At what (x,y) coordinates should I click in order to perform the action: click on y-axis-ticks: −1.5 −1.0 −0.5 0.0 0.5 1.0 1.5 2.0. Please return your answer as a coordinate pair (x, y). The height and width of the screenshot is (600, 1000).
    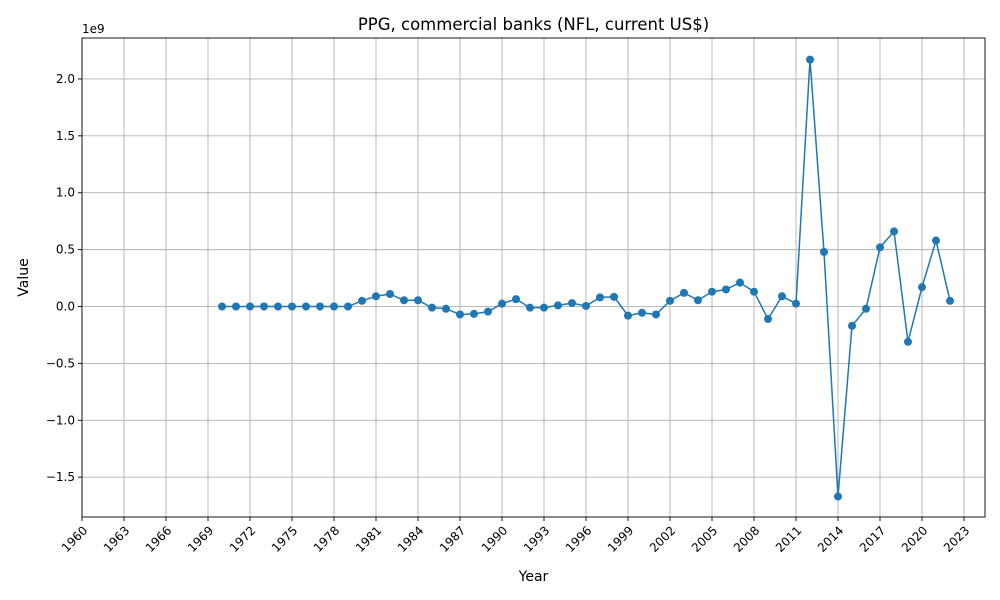
    Looking at the image, I should click on (64, 278).